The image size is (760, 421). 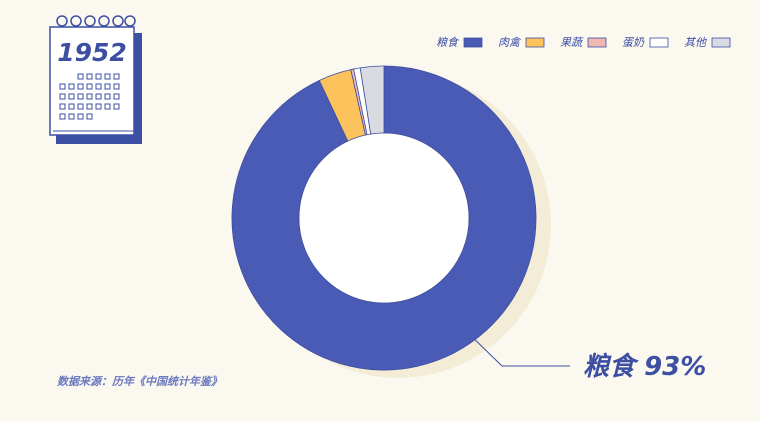 What do you see at coordinates (633, 42) in the screenshot?
I see `legend-label: 蛋奶` at bounding box center [633, 42].